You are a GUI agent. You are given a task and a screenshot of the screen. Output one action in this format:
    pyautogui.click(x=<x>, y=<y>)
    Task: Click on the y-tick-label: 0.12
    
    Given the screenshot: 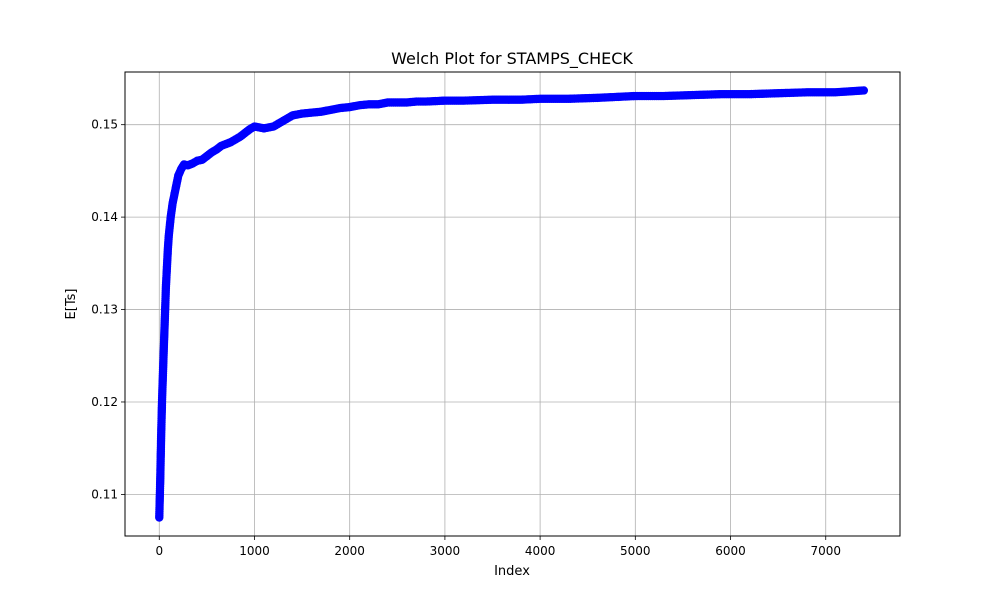 What is the action you would take?
    pyautogui.click(x=104, y=402)
    